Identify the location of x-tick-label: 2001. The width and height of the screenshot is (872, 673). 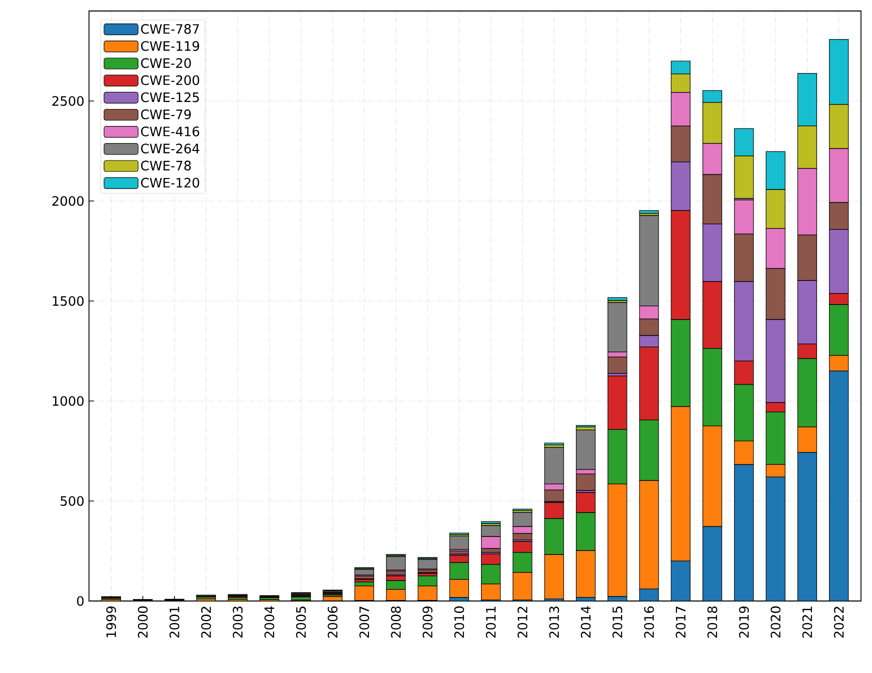
(175, 622).